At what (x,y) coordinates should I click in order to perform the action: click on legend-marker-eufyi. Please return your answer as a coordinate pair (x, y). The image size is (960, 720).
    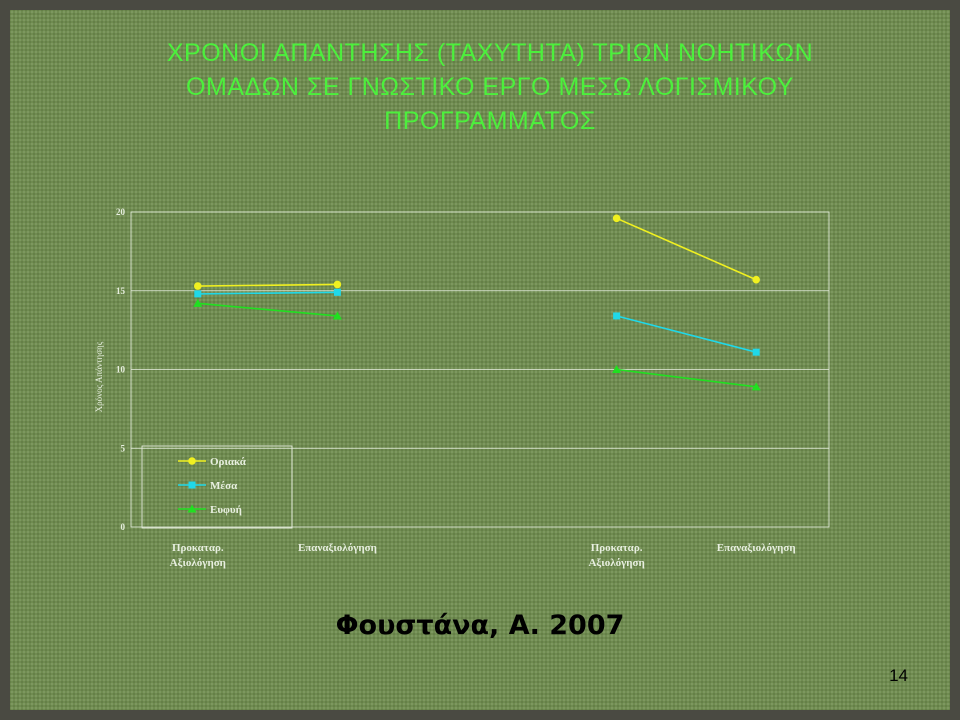
    Looking at the image, I should click on (192, 508).